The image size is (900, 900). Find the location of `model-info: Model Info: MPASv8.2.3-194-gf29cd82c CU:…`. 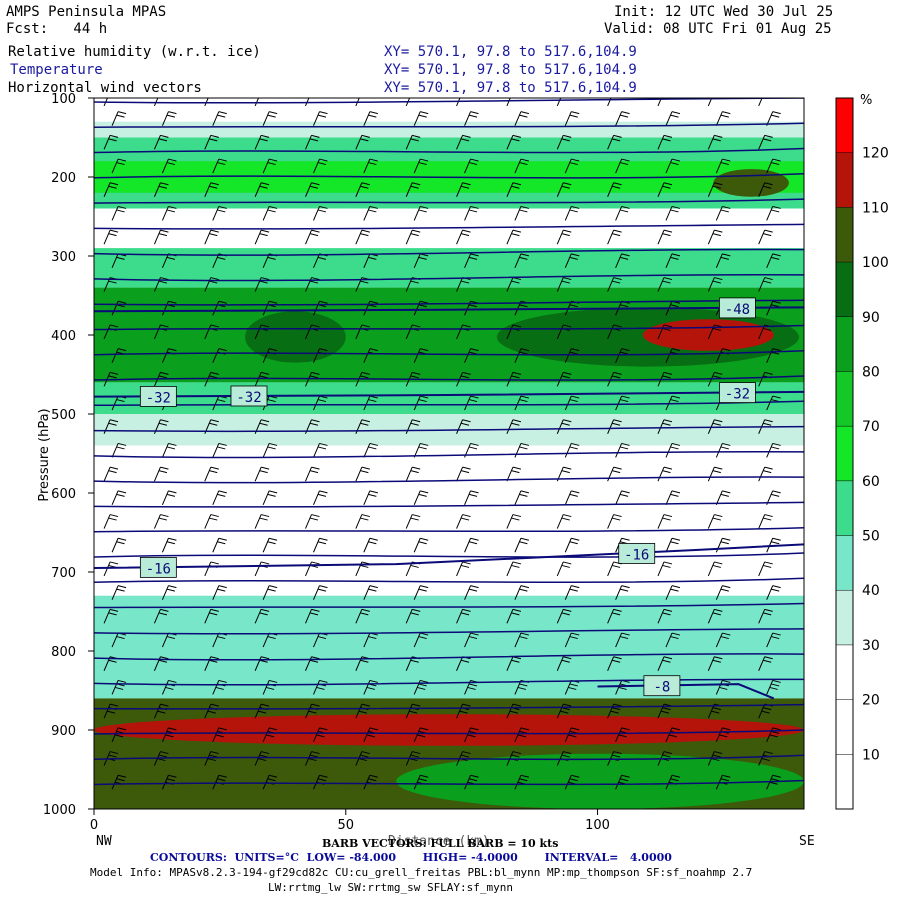

model-info: Model Info: MPASv8.2.3-194-gf29cd82c CU:… is located at coordinates (421, 872).